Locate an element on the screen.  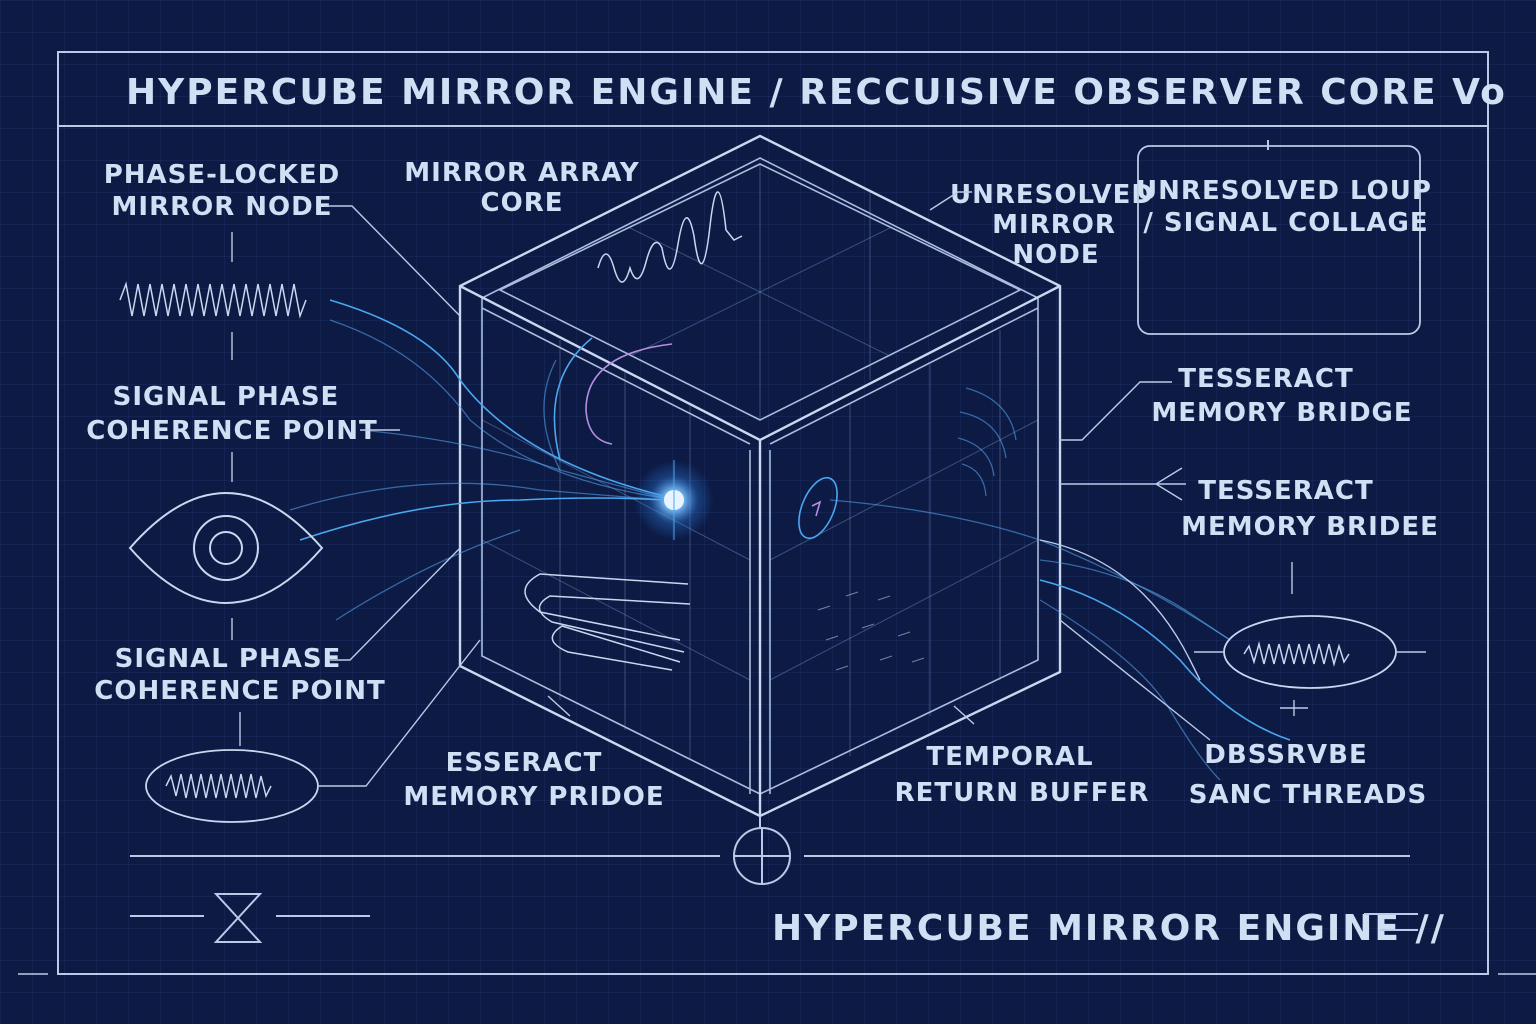
label-tesseract-memory-bridge-1: TESSERACT MEMORY BRIDGE is located at coordinates (1281, 396).